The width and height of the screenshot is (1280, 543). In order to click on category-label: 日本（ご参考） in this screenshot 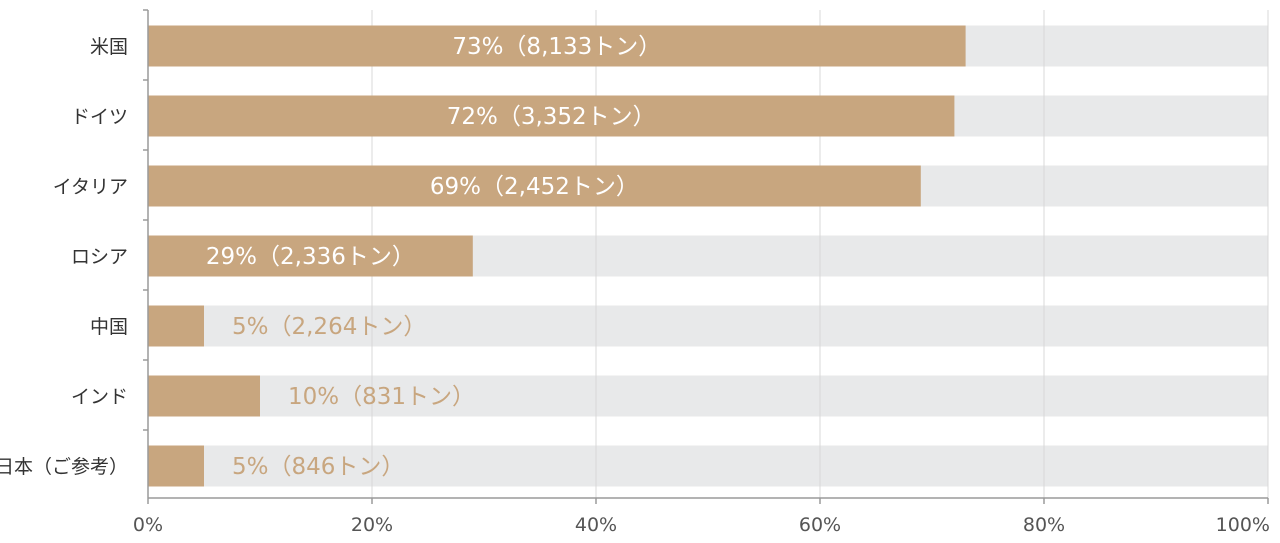, I will do `click(64, 467)`.